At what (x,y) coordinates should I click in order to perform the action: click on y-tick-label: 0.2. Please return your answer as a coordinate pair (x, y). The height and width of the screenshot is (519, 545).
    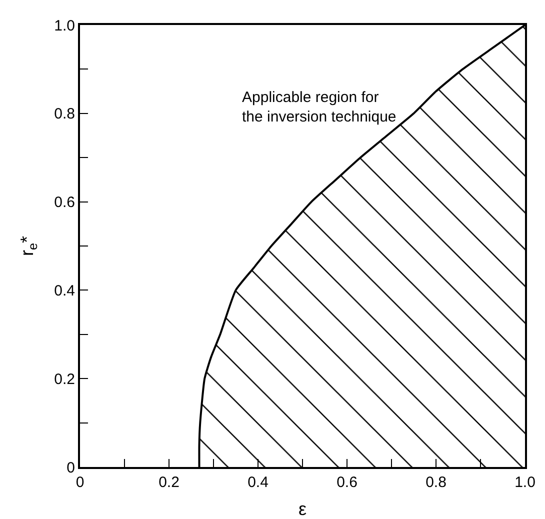
    Looking at the image, I should click on (64, 379).